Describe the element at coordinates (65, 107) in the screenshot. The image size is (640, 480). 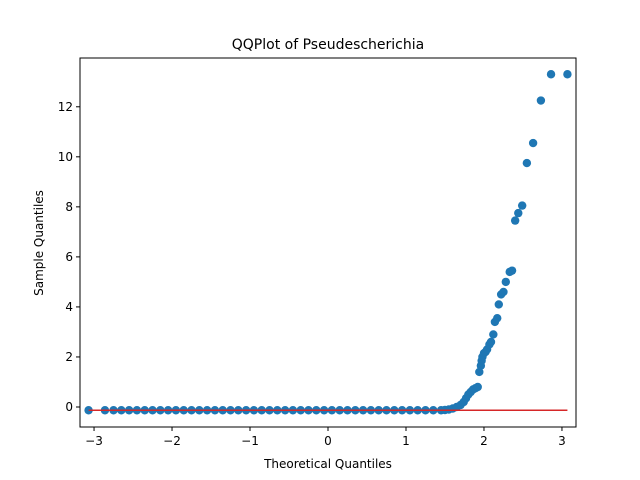
I see `y-tick-label: 12` at that location.